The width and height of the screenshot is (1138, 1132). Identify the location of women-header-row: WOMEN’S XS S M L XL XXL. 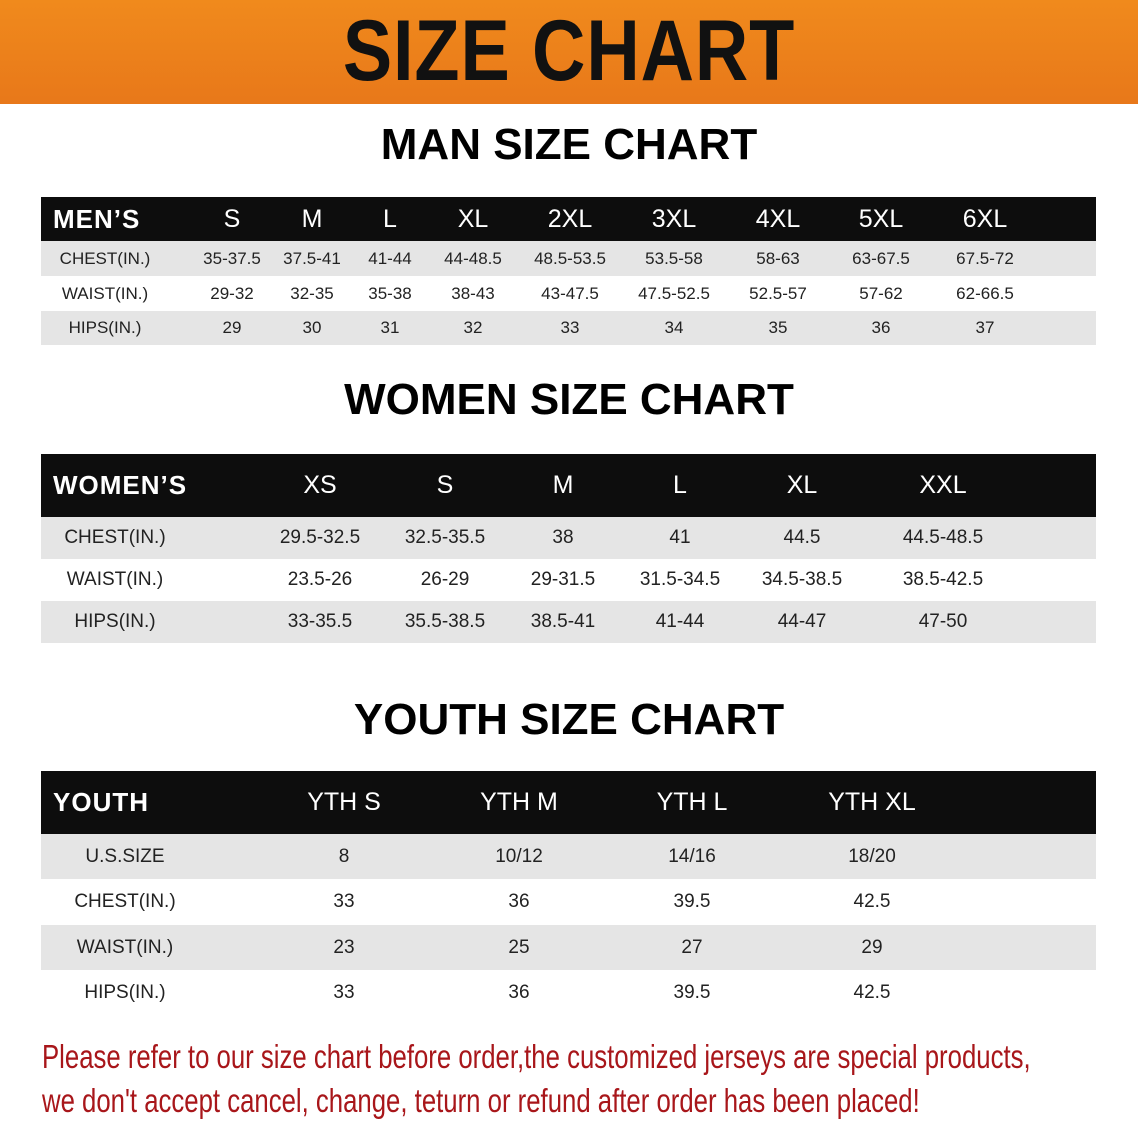
(568, 485).